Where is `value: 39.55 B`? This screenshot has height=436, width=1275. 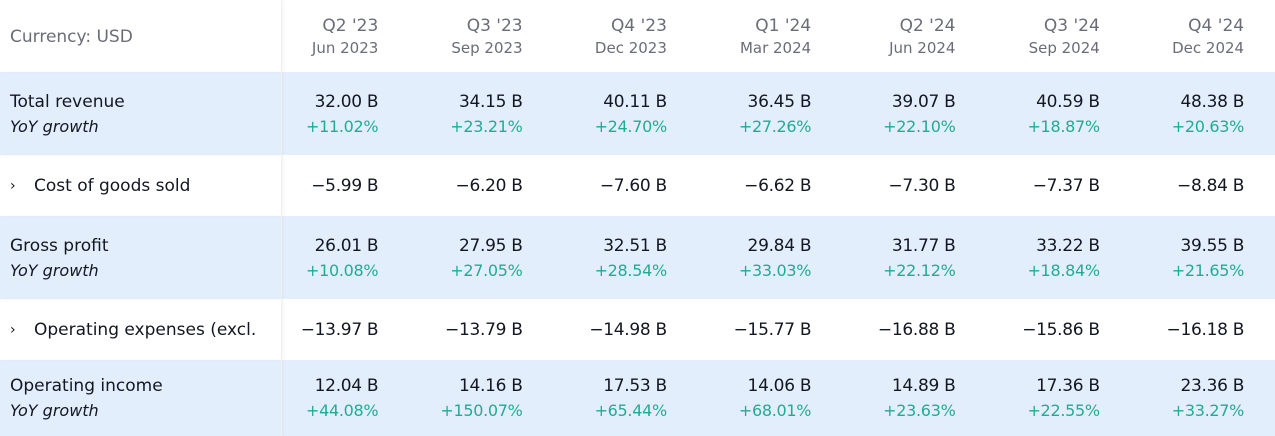
value: 39.55 B is located at coordinates (1212, 245).